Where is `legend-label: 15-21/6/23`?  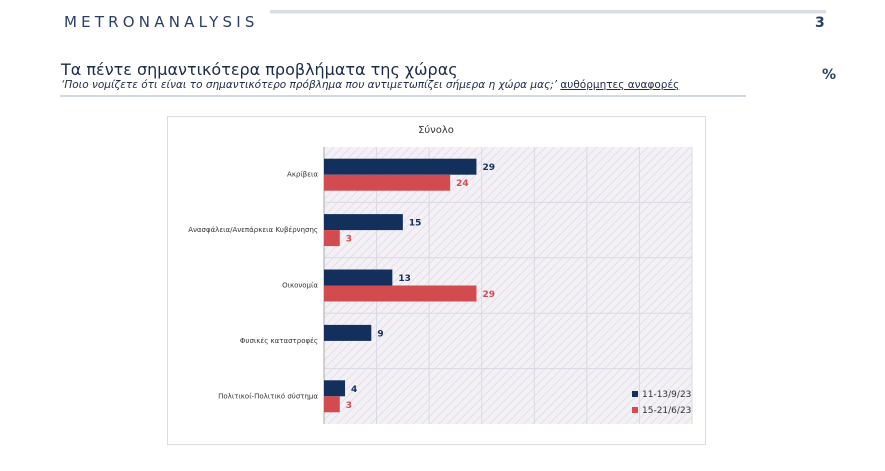
legend-label: 15-21/6/23 is located at coordinates (666, 411).